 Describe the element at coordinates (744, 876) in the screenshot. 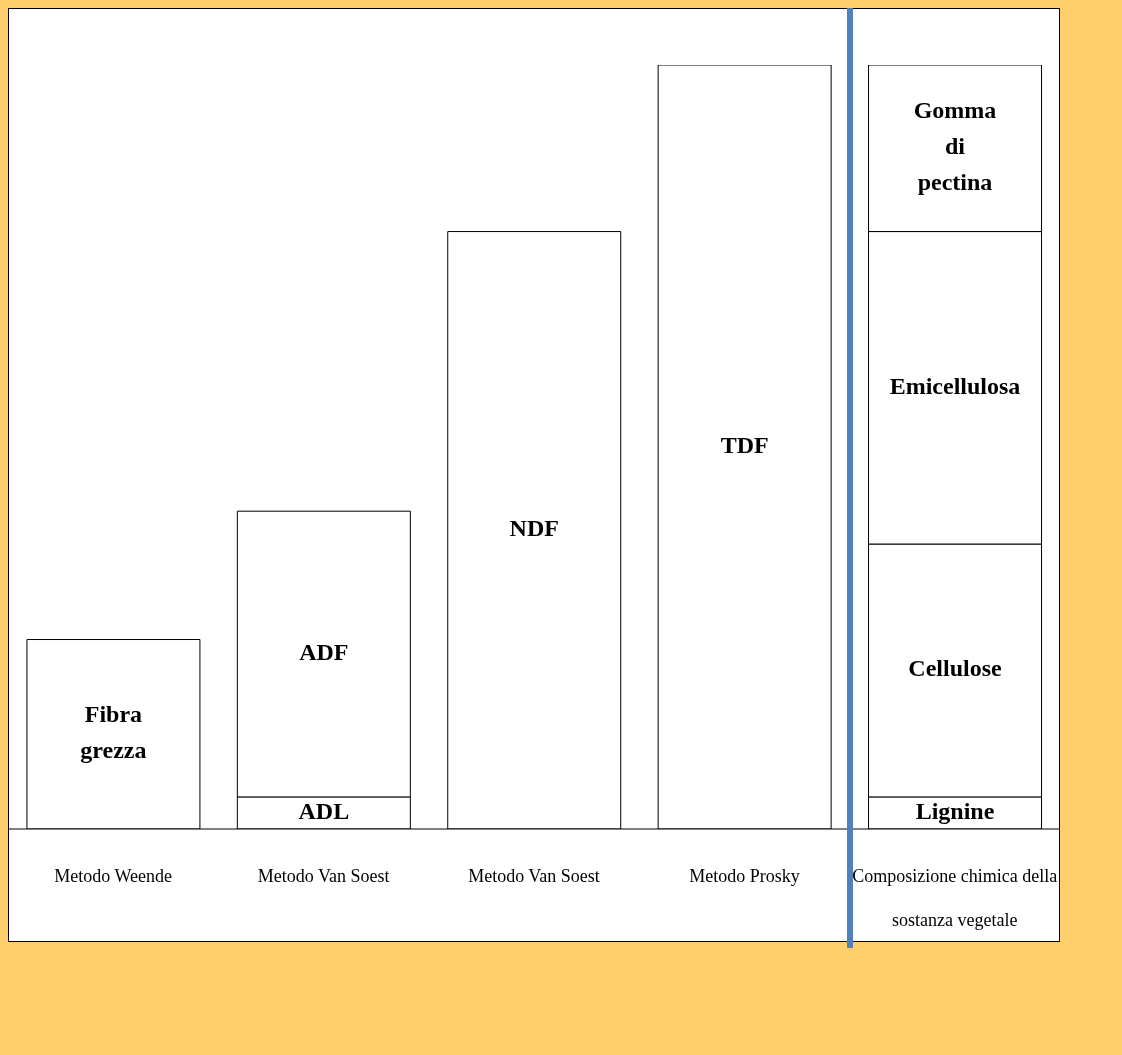

I see `x-tick-label: Metodo Prosky` at that location.